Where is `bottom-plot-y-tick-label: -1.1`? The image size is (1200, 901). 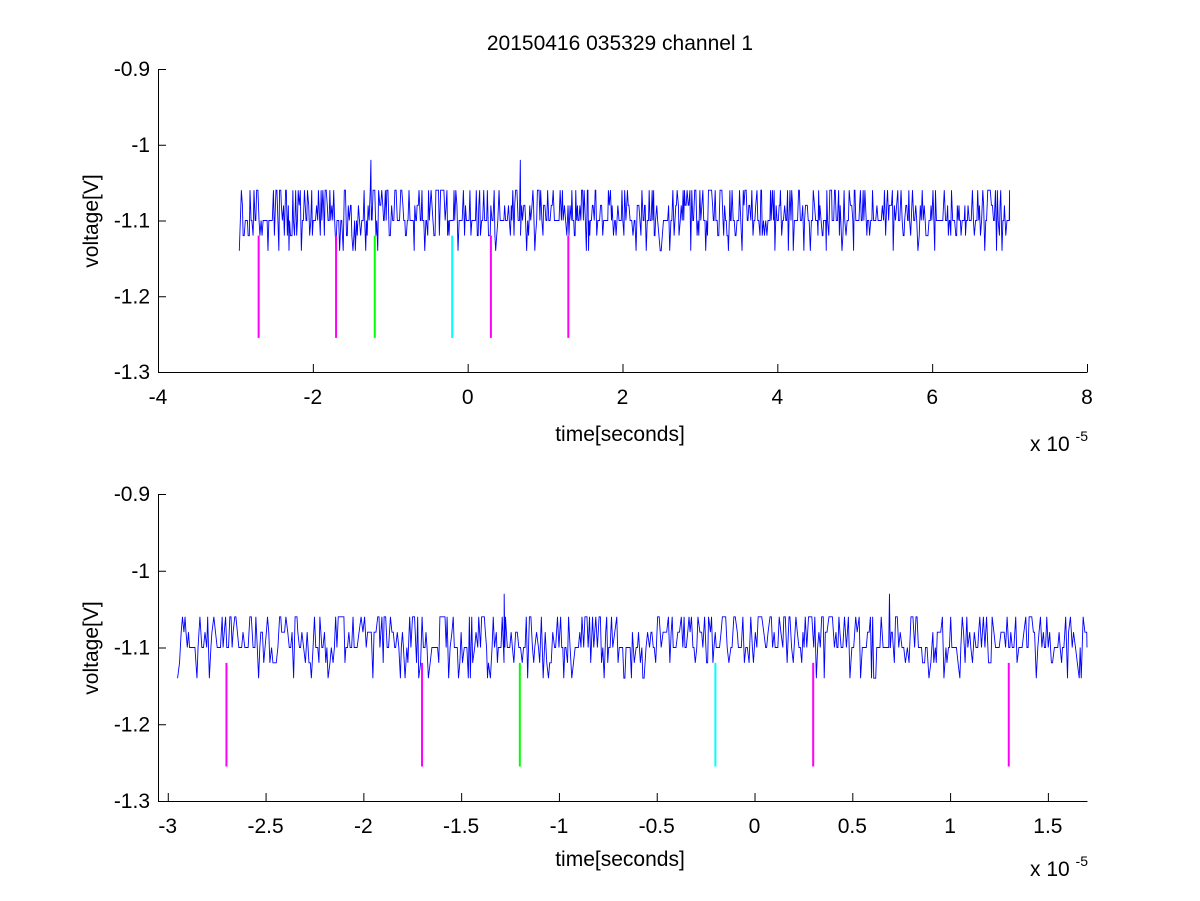
bottom-plot-y-tick-label: -1.1 is located at coordinates (132, 648).